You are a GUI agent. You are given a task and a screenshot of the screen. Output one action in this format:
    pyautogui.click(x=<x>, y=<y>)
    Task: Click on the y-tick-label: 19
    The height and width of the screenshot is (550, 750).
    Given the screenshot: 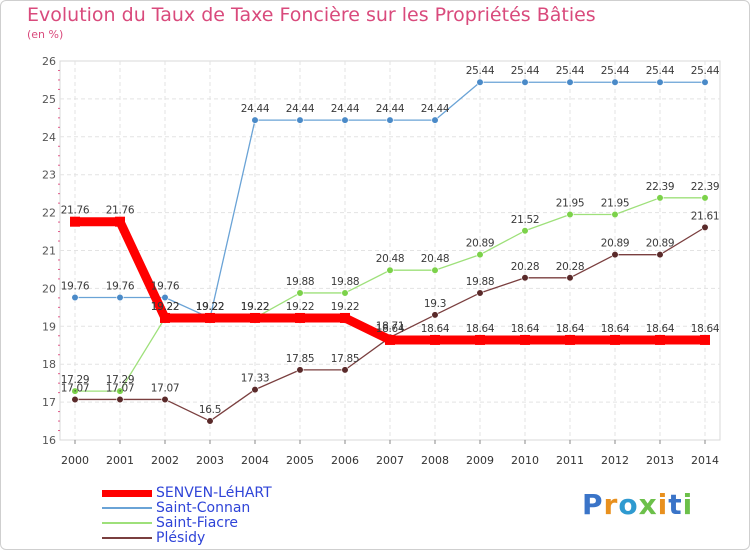 What is the action you would take?
    pyautogui.click(x=49, y=326)
    